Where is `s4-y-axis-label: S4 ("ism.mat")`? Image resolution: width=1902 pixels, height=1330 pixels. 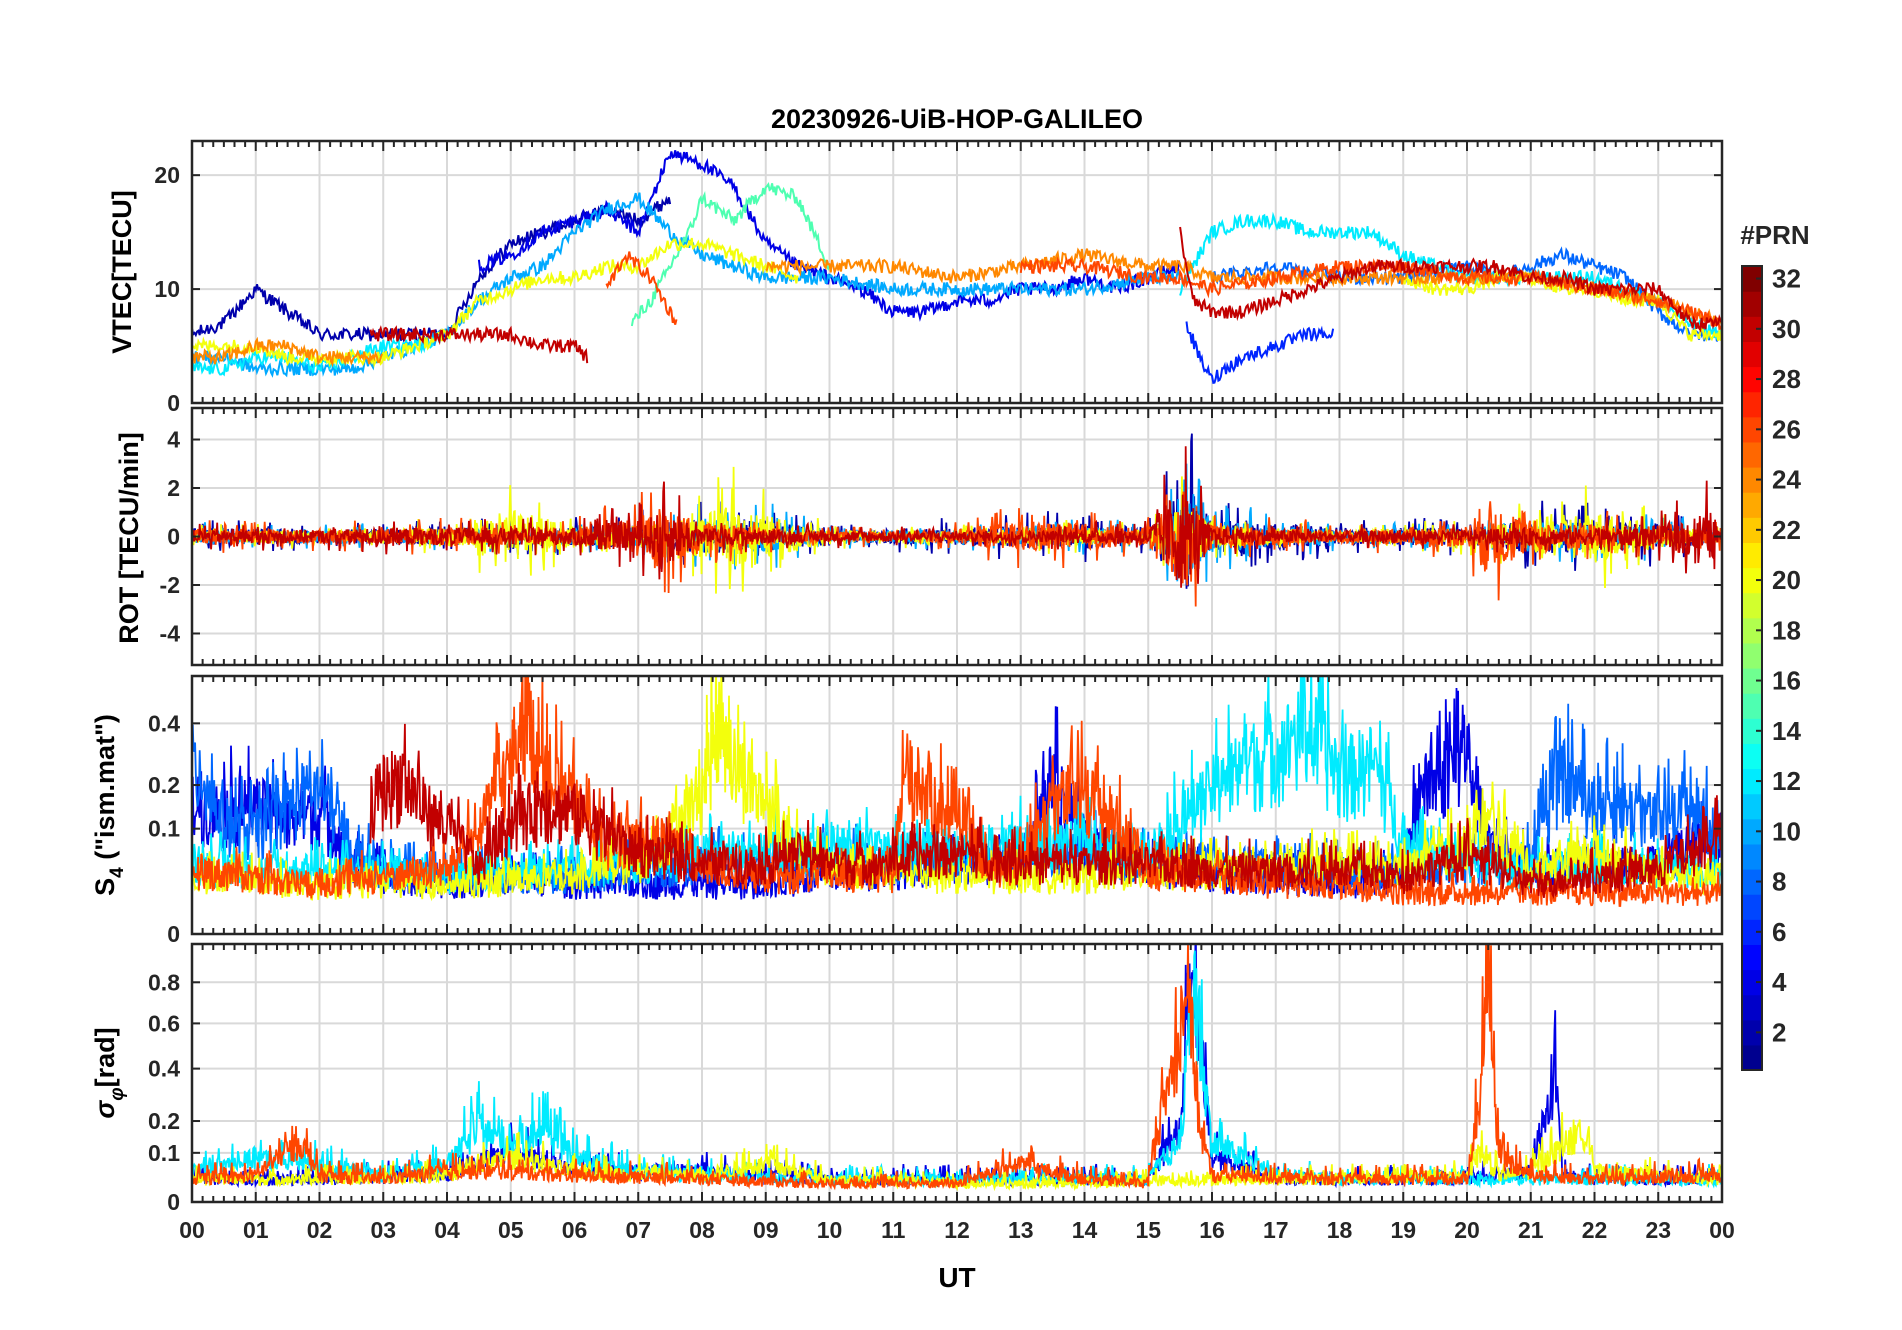 s4-y-axis-label: S4 ("ism.mat") is located at coordinates (109, 805).